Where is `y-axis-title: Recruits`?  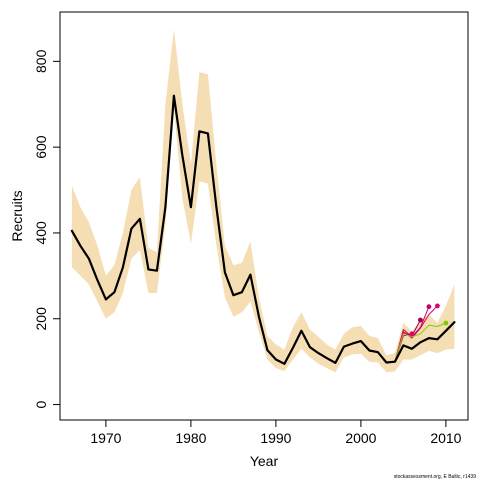
y-axis-title: Recruits is located at coordinates (17, 215).